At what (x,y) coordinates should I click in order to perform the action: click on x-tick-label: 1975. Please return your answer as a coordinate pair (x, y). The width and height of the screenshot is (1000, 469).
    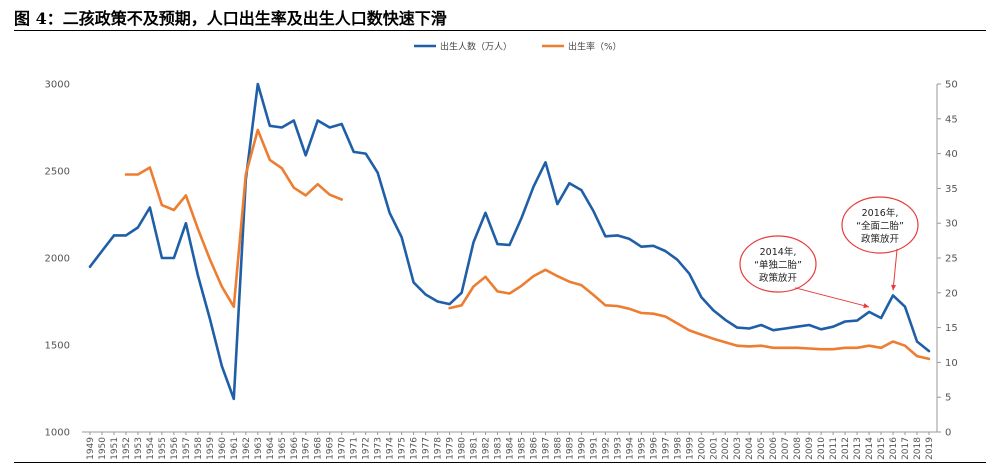
    Looking at the image, I should click on (403, 448).